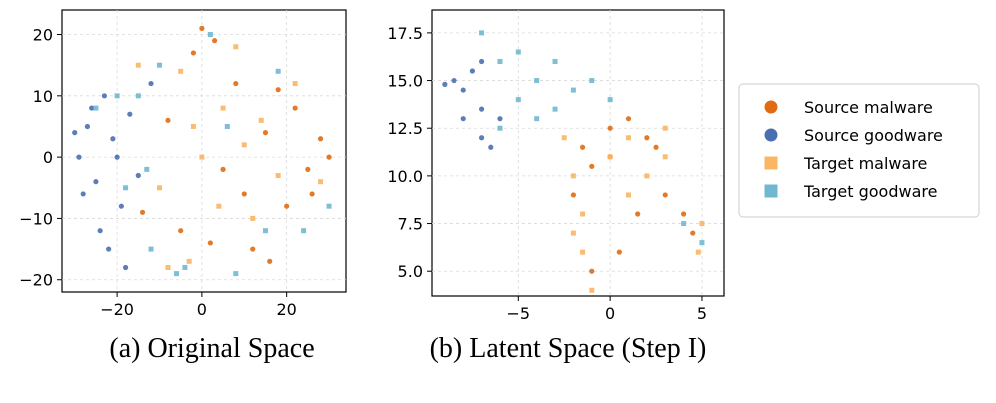 The width and height of the screenshot is (996, 403). What do you see at coordinates (43, 35) in the screenshot?
I see `y-tick-label: 20` at bounding box center [43, 35].